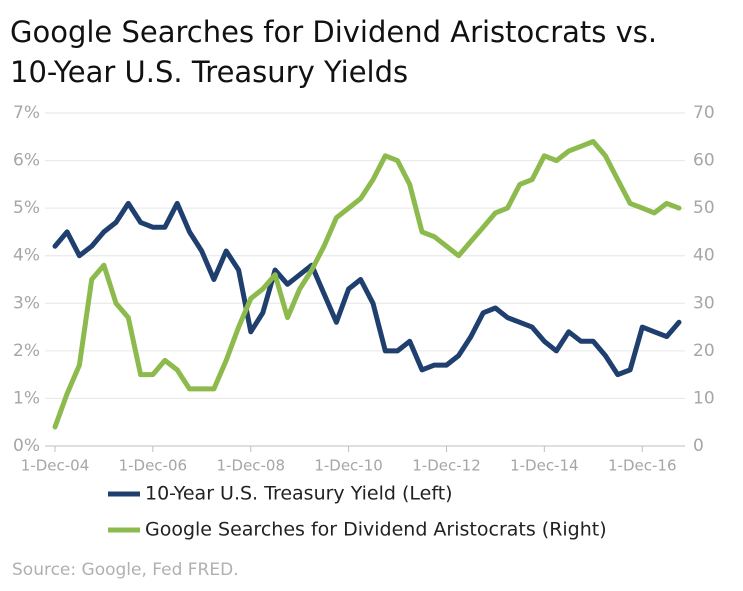  I want to click on y-tick-label: 6%, so click(26, 161).